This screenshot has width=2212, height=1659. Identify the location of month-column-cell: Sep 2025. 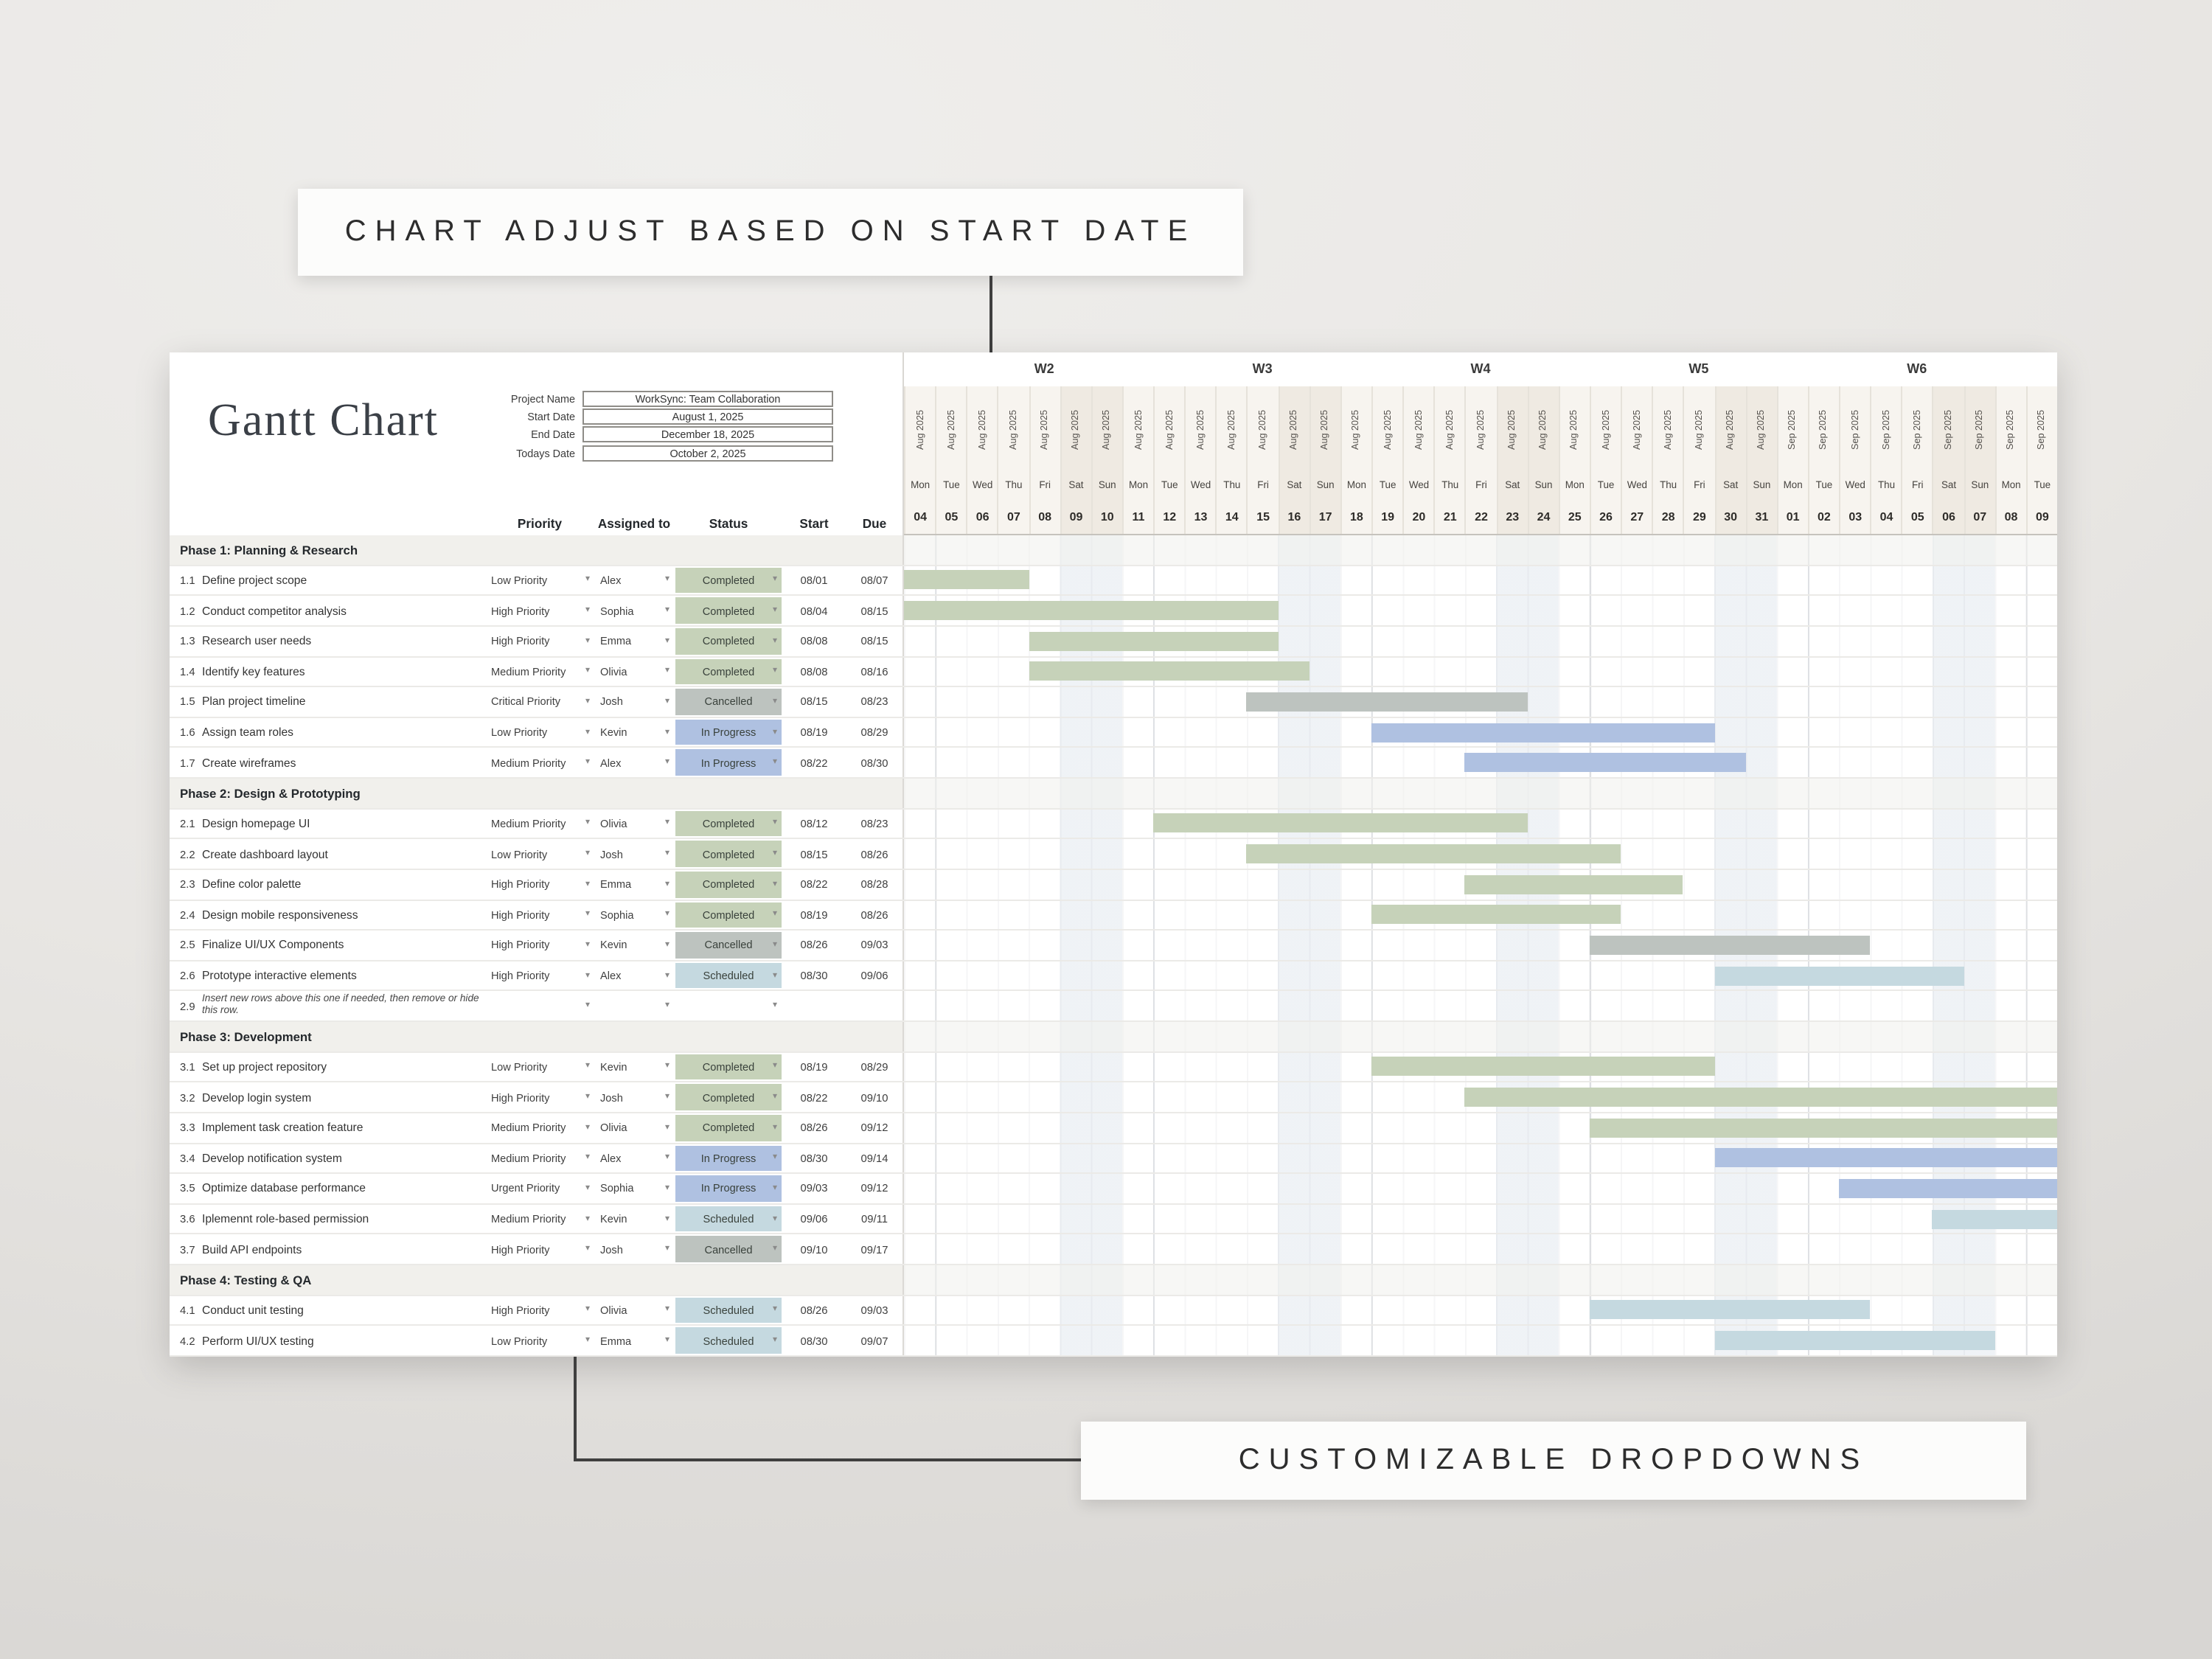
(1854, 429).